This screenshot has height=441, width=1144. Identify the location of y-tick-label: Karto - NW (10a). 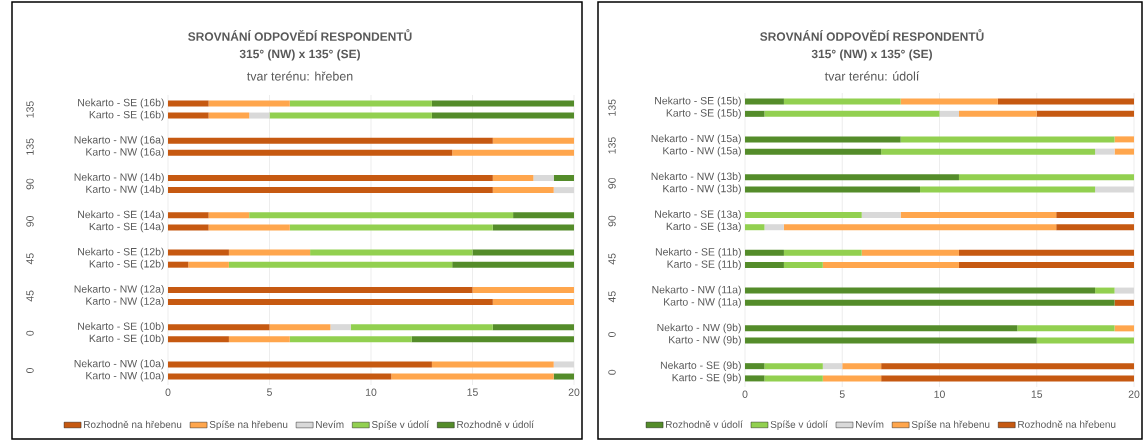
(125, 376).